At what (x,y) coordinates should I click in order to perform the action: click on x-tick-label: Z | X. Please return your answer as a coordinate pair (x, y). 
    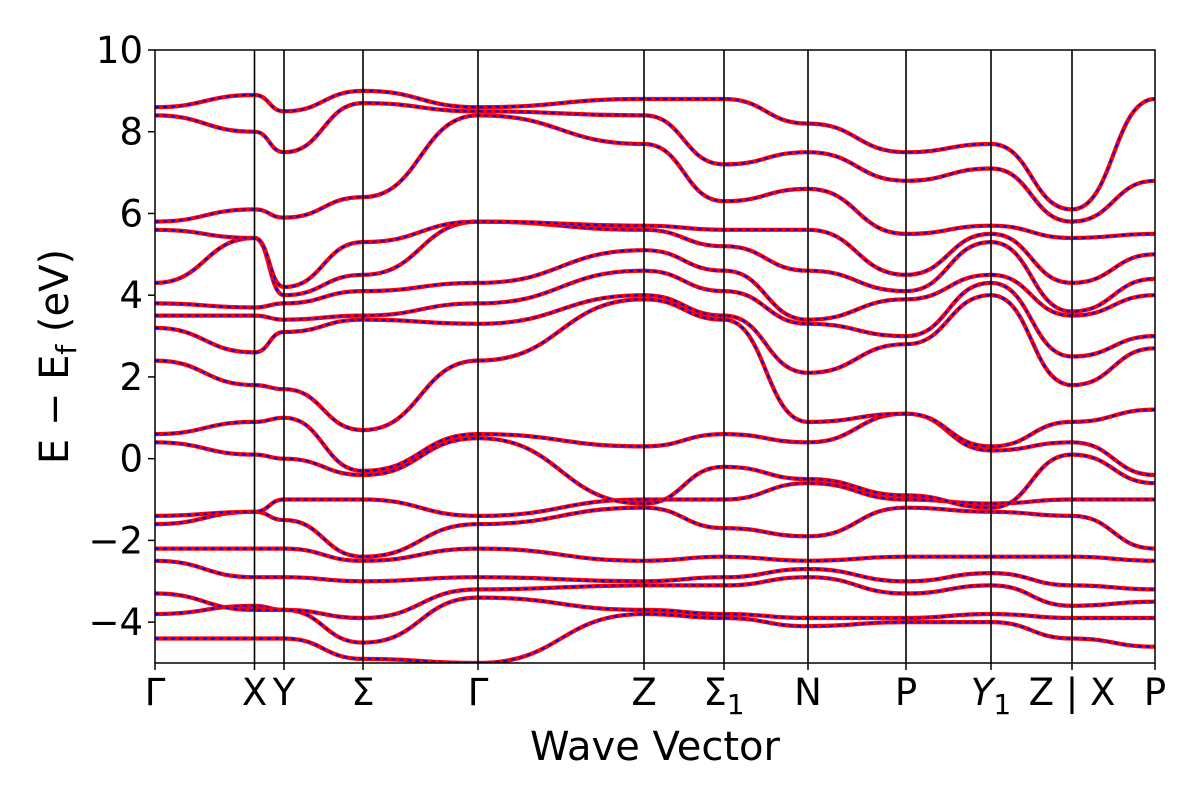
    Looking at the image, I should click on (1072, 692).